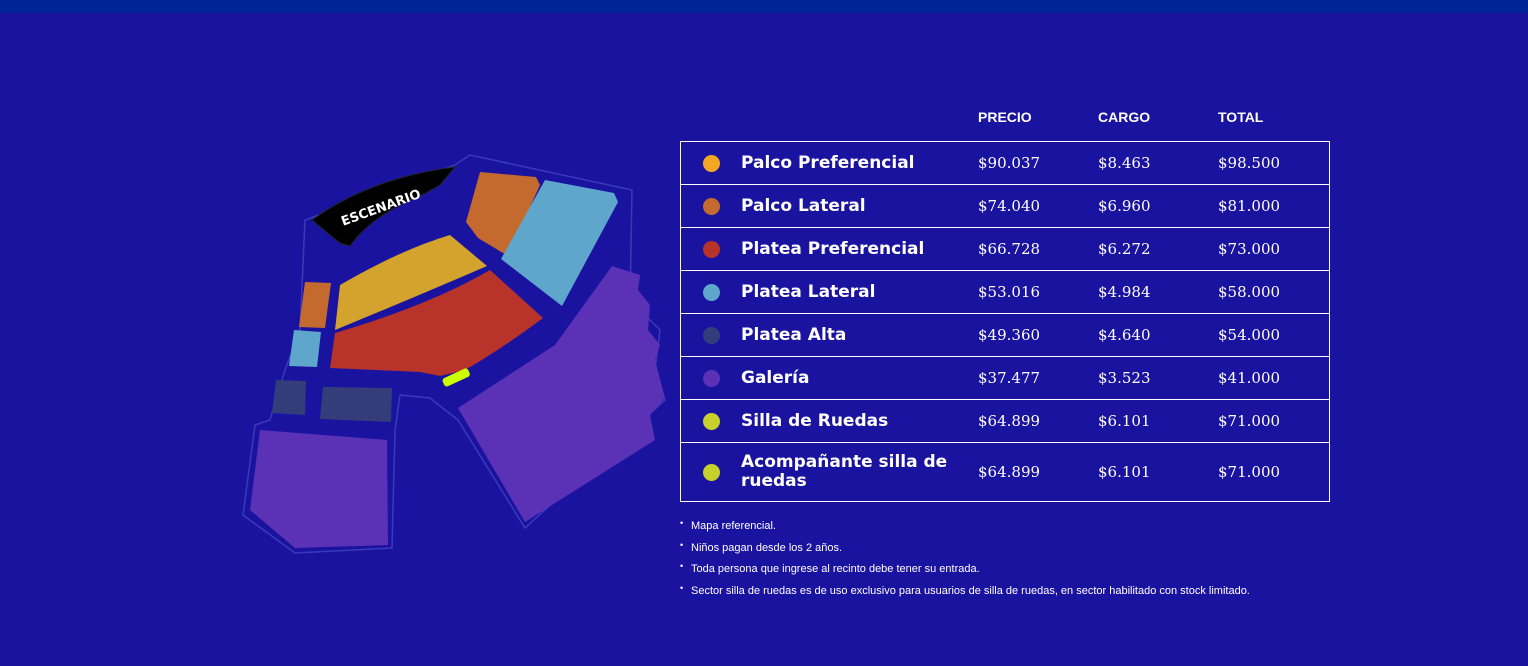 The height and width of the screenshot is (666, 1528). What do you see at coordinates (1241, 117) in the screenshot?
I see `header-total: TOTAL` at bounding box center [1241, 117].